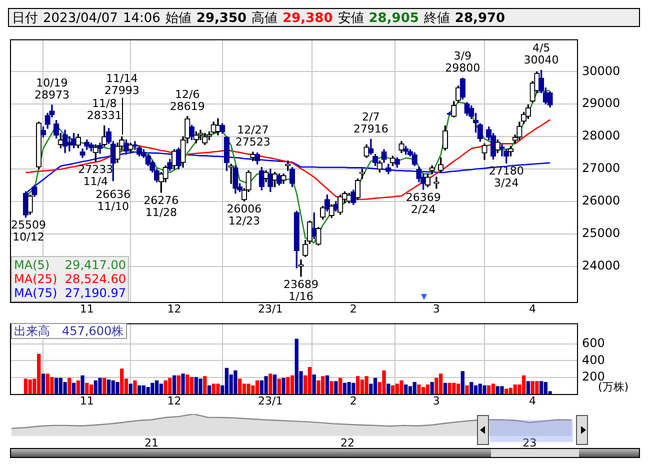 The width and height of the screenshot is (653, 470). Describe the element at coordinates (87, 309) in the screenshot. I see `x-tick-label: 11` at that location.